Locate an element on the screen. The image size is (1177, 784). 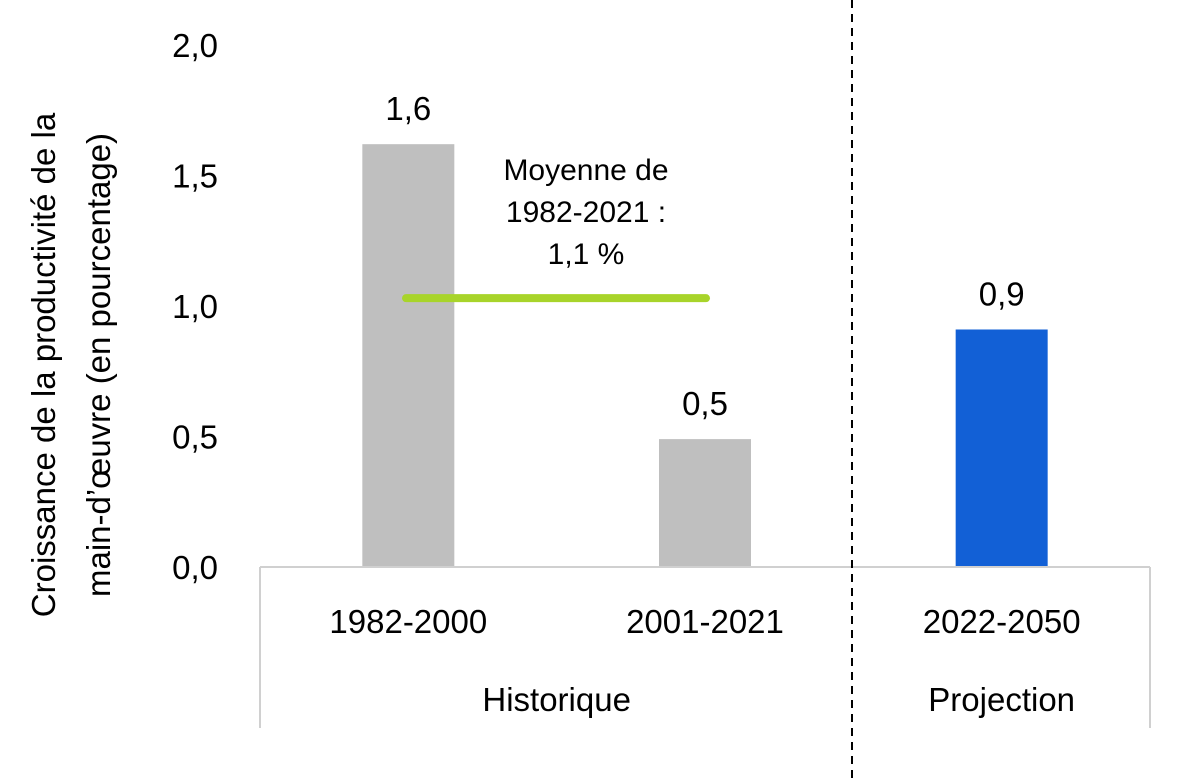
data-label-2001-2021: 0,5 is located at coordinates (705, 403).